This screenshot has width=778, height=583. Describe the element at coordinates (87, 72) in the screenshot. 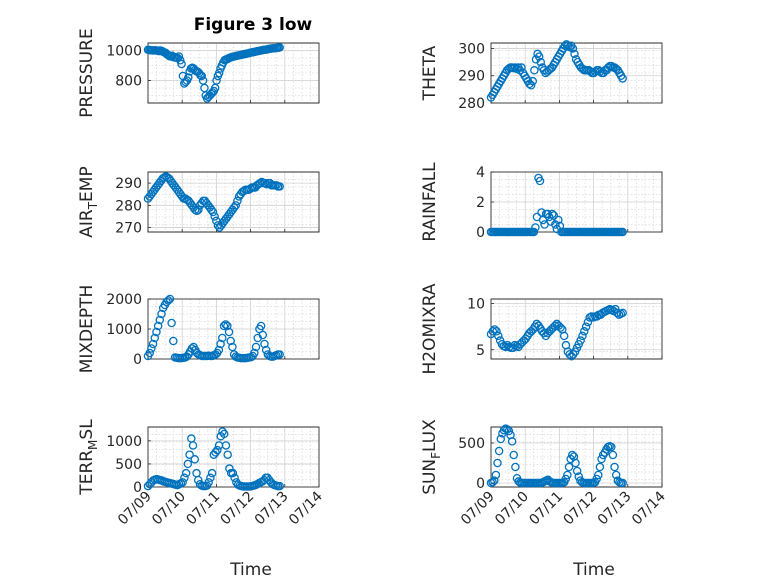

I see `y-axis-label: PRESSURE` at that location.